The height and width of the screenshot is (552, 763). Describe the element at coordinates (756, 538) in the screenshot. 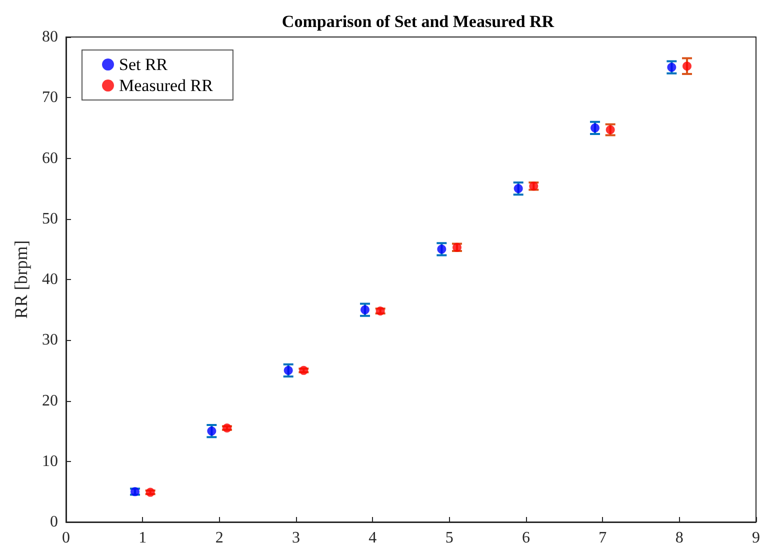

I see `x-tick-label: 9` at that location.